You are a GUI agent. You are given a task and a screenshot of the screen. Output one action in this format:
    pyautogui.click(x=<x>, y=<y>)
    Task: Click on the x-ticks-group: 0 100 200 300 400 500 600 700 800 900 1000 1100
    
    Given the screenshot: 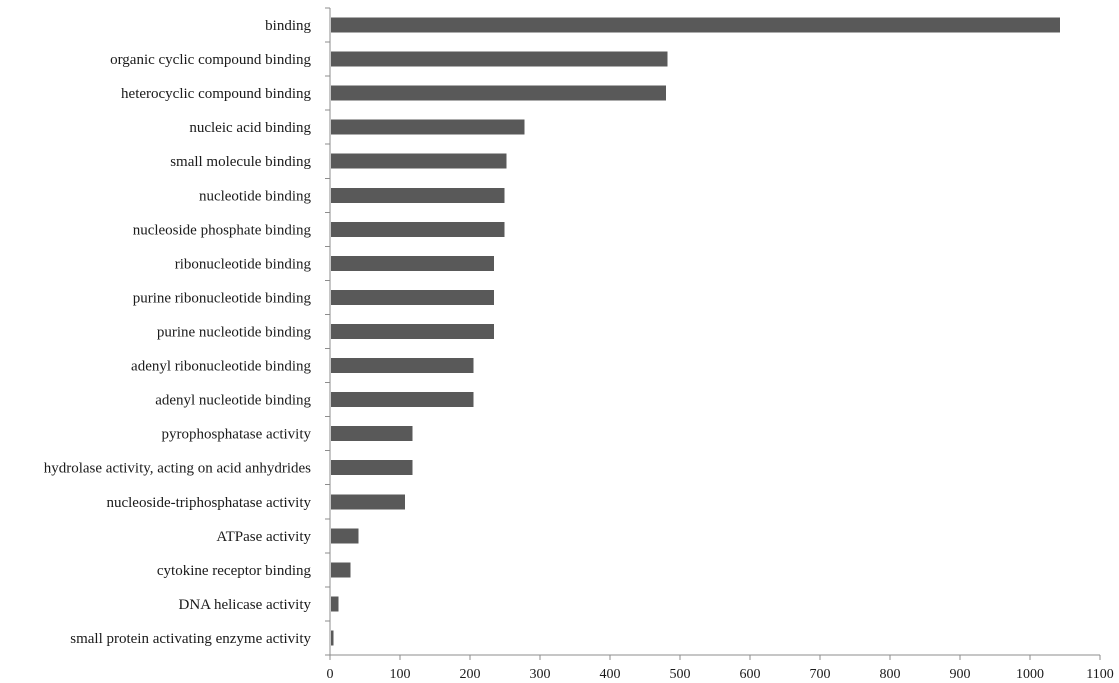 What is the action you would take?
    pyautogui.click(x=720, y=668)
    